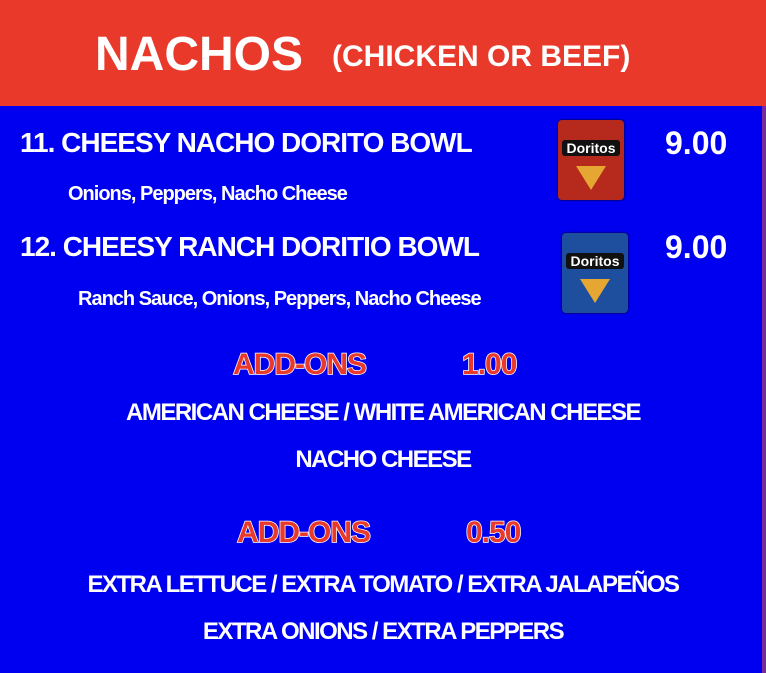 Image resolution: width=766 pixels, height=673 pixels. What do you see at coordinates (591, 160) in the screenshot?
I see `doritos-nacho-bag-image: Doritos` at bounding box center [591, 160].